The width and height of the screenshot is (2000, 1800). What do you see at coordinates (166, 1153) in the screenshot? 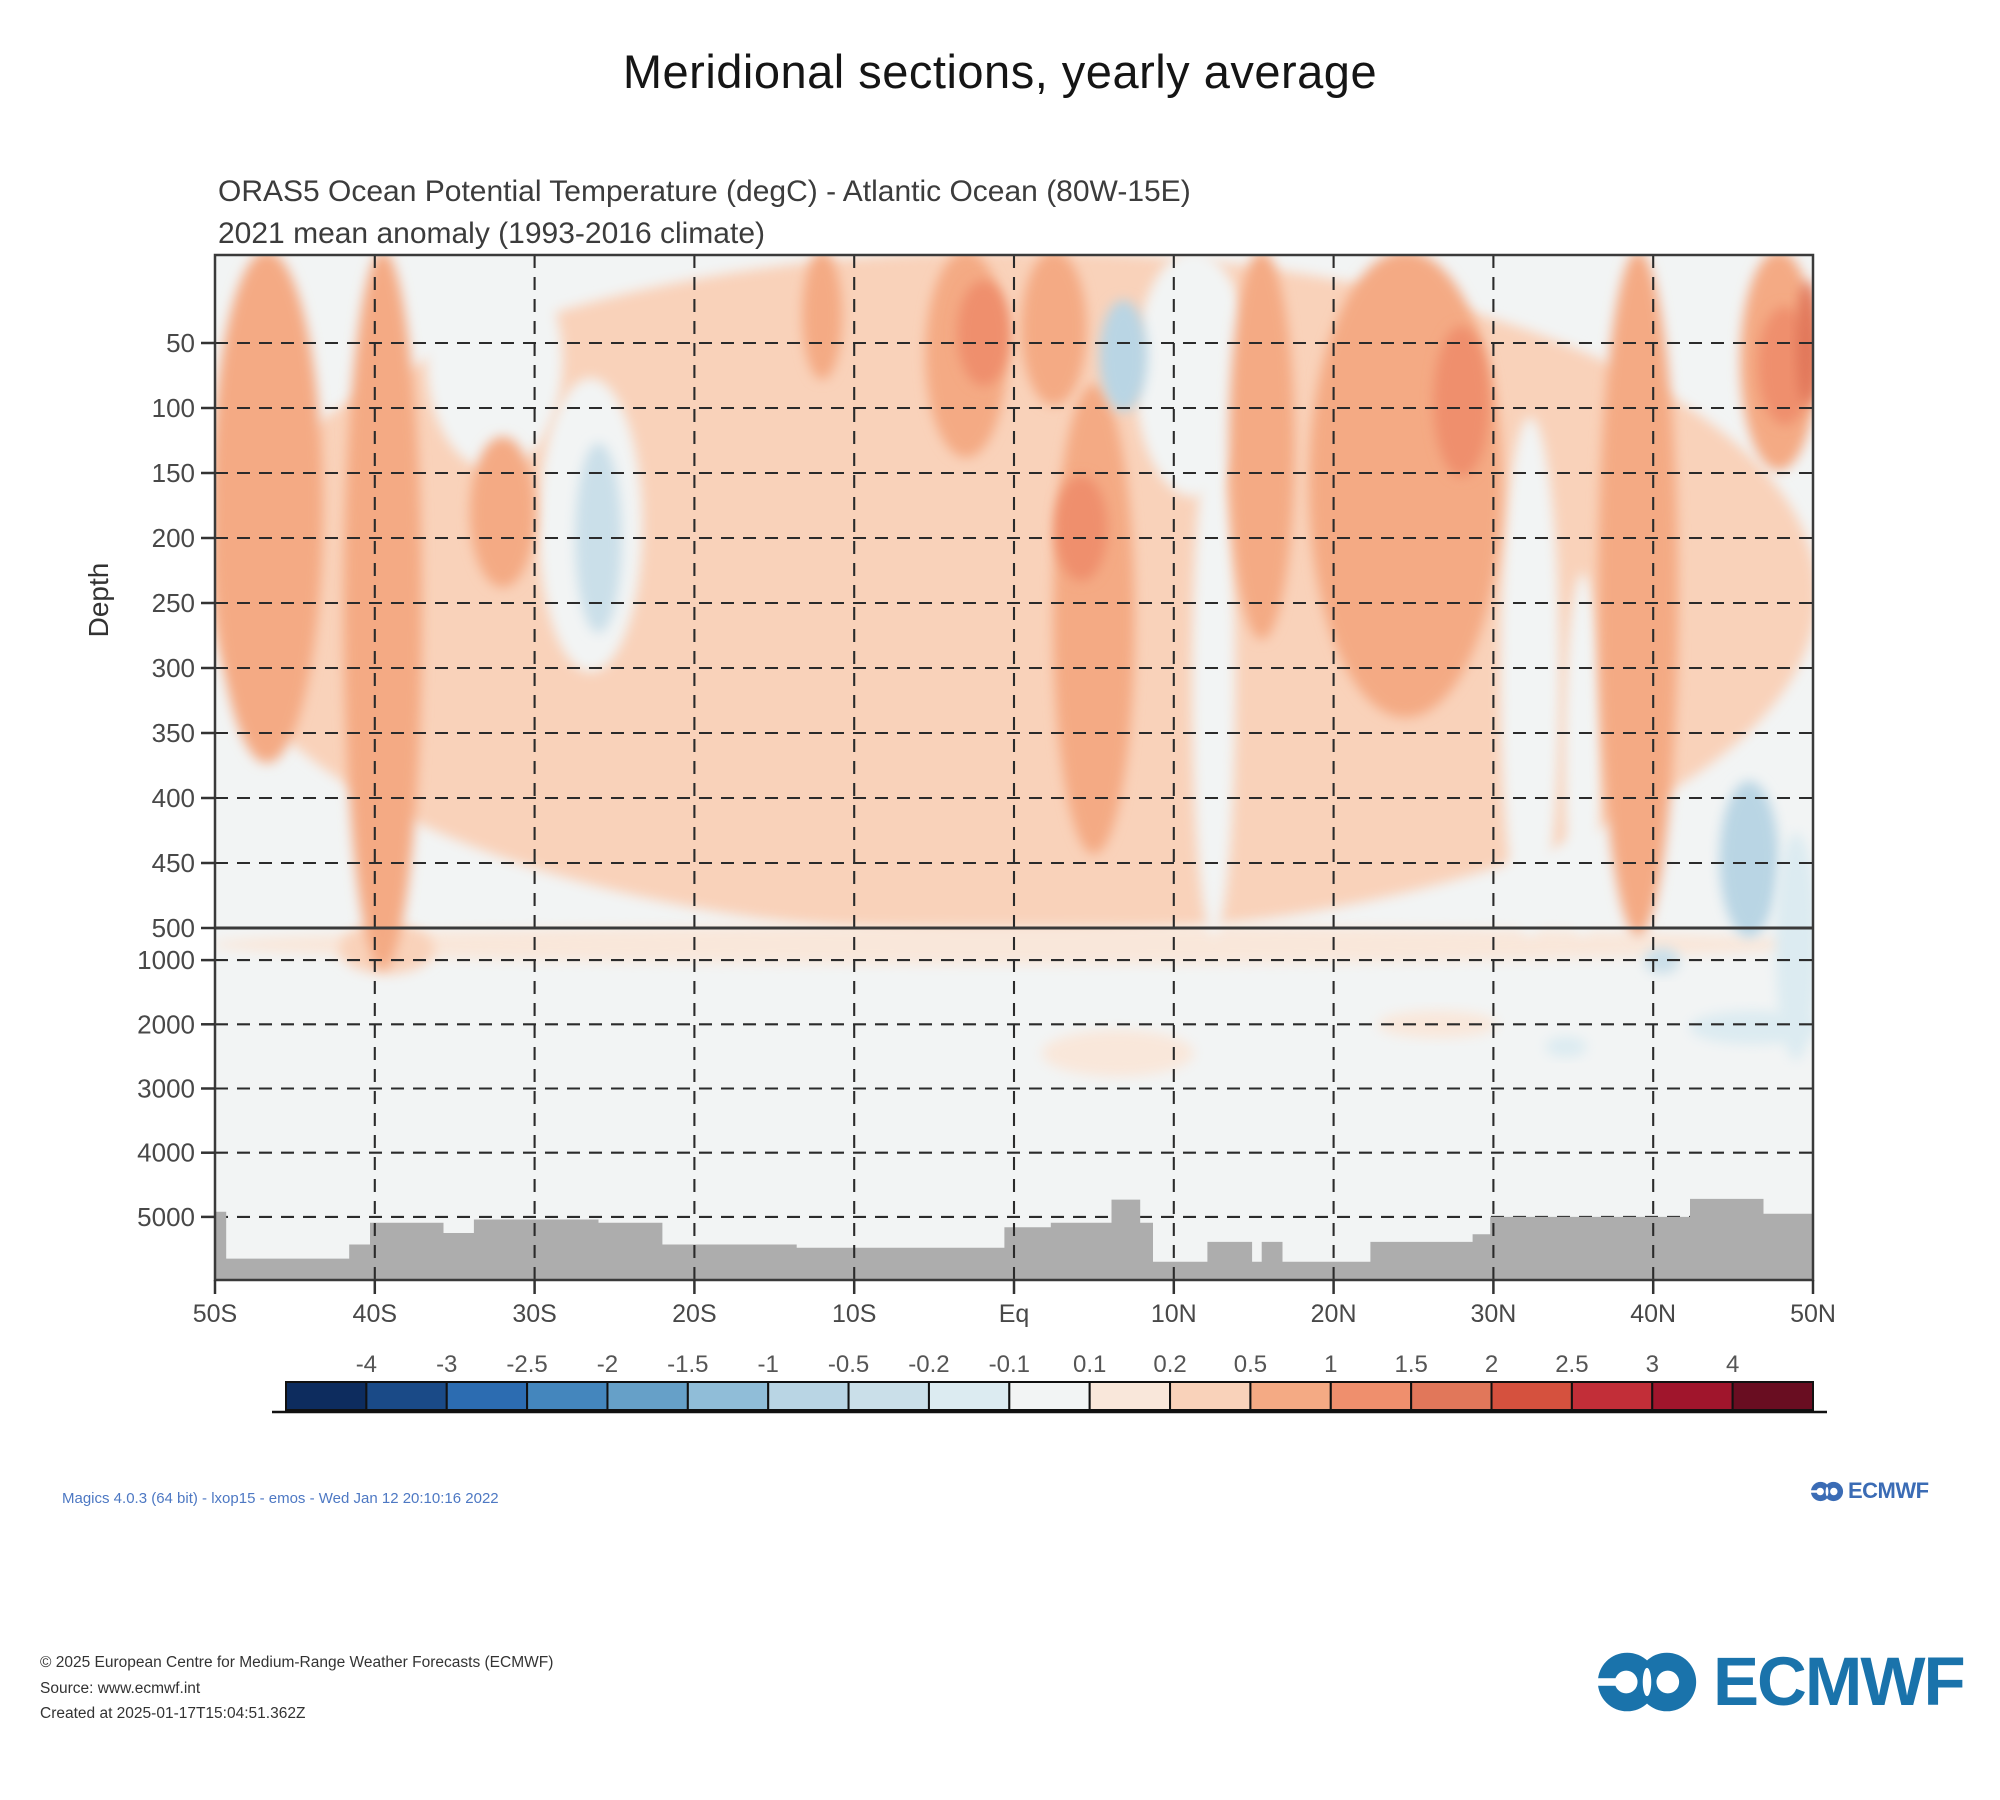
I see `y-tick-label: 4000` at bounding box center [166, 1153].